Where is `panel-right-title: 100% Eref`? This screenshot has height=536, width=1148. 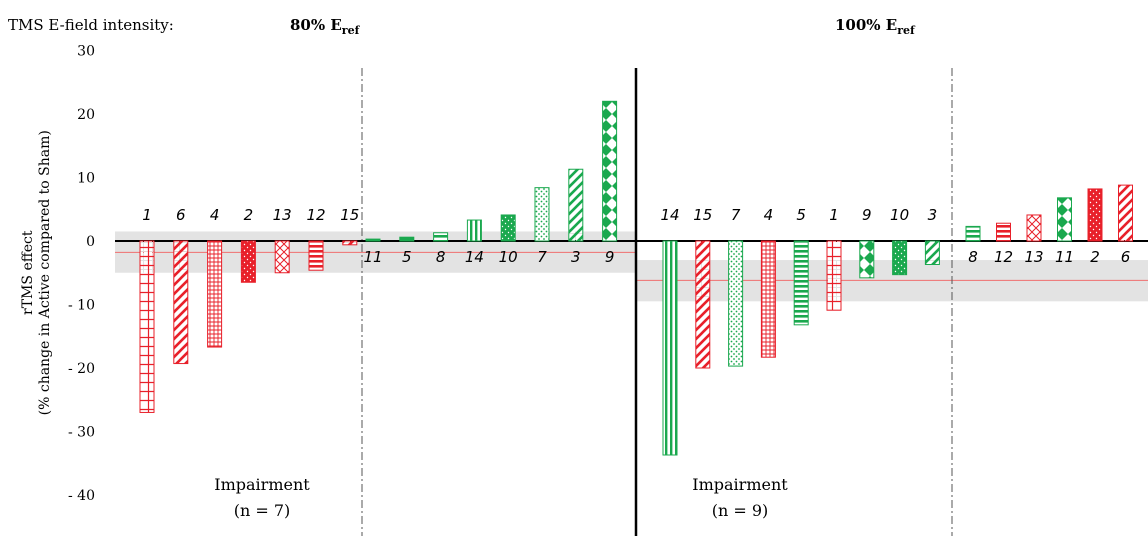 panel-right-title: 100% Eref is located at coordinates (875, 26).